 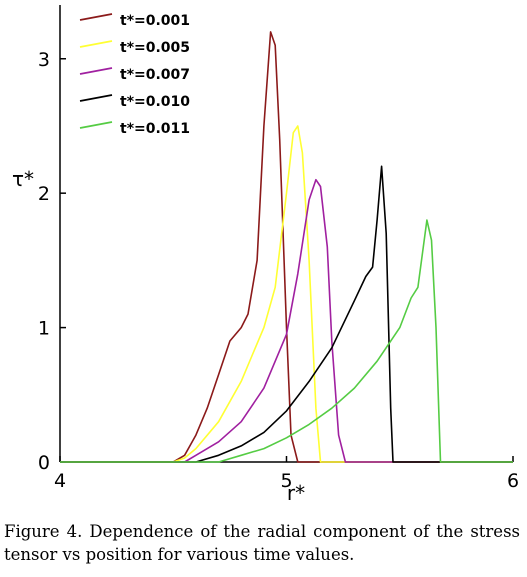 I want to click on legend-label: t*=0.011, so click(x=155, y=129).